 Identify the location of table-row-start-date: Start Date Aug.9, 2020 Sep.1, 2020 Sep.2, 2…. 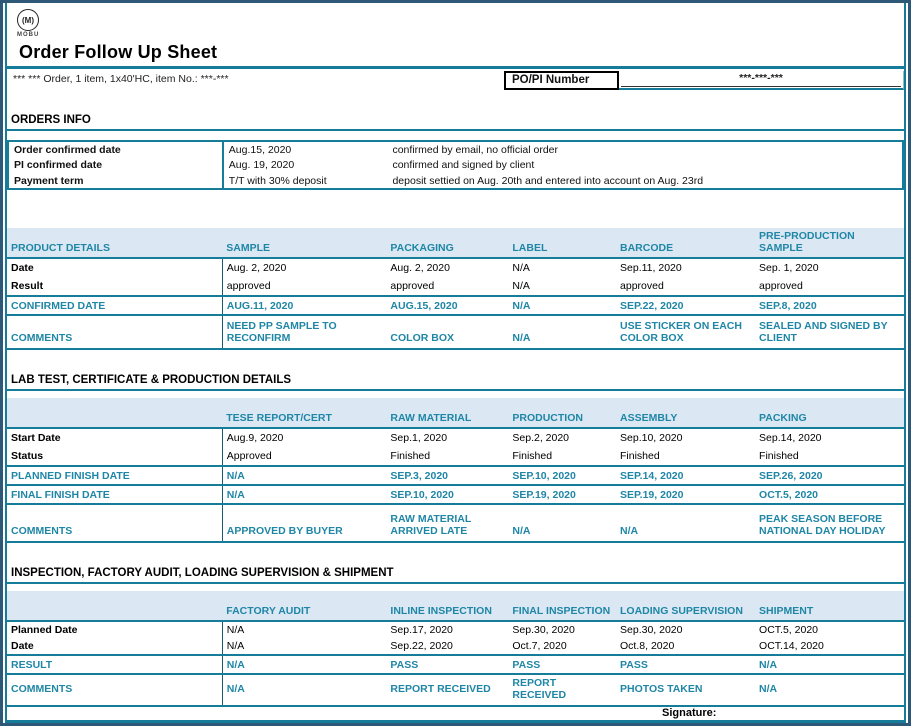
(455, 437).